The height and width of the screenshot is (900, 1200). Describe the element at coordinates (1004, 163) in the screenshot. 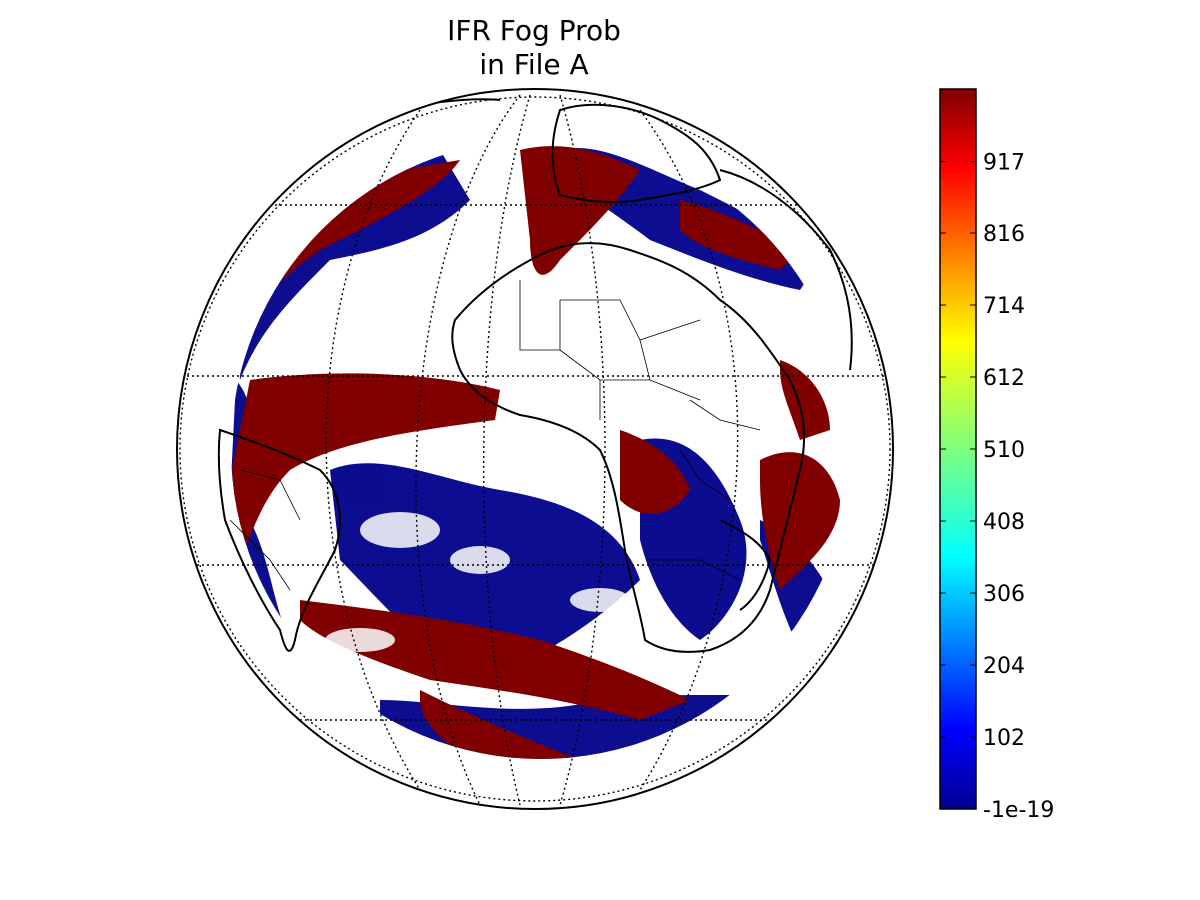

I see `colorbar-tick-label: 917` at that location.